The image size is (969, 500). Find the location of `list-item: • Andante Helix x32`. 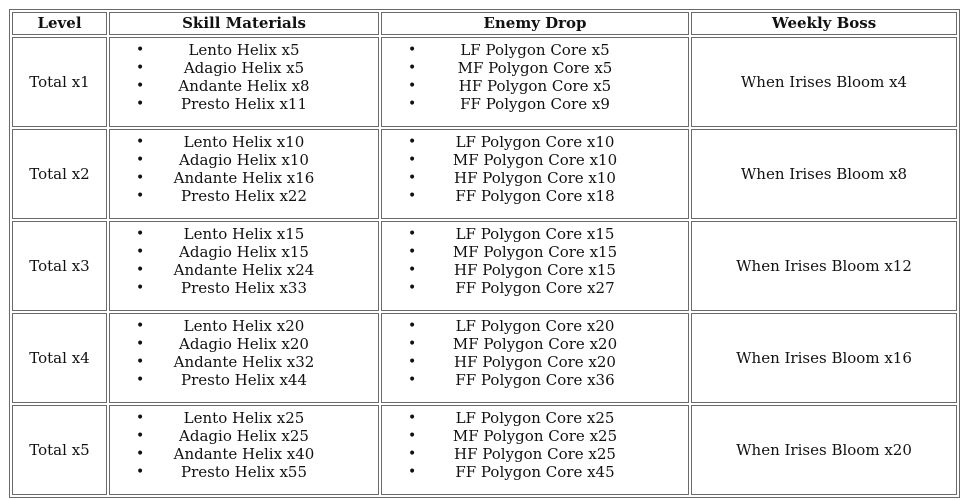

list-item: • Andante Helix x32 is located at coordinates (244, 362).